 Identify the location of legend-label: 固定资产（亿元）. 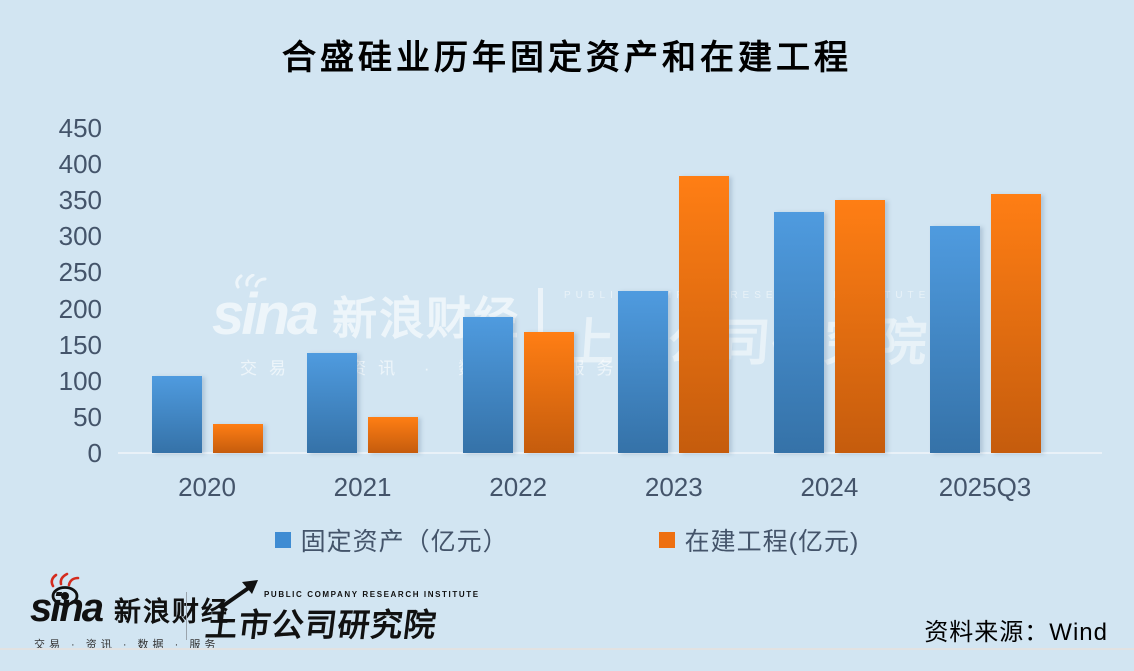
(404, 542).